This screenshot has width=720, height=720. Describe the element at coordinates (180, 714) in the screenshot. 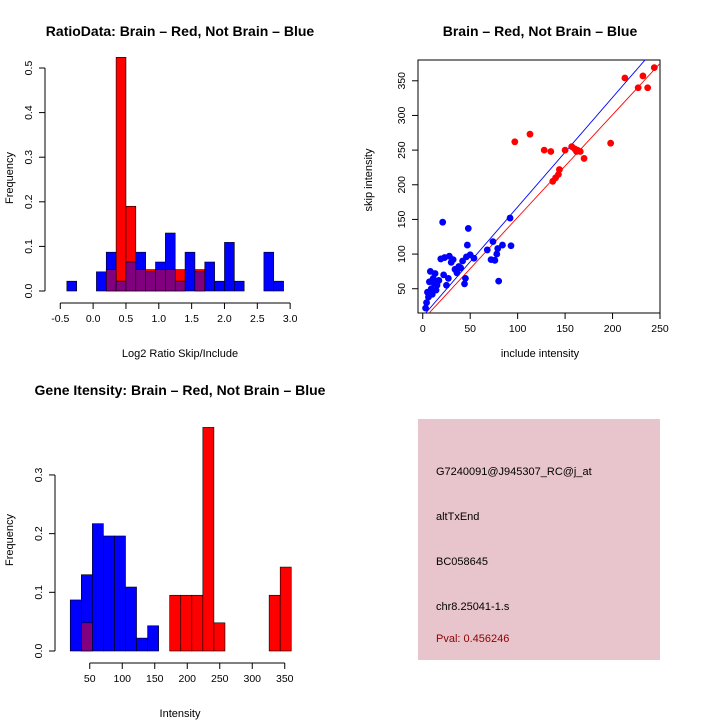

I see `gene-histogram-xlabel: Intensity` at that location.